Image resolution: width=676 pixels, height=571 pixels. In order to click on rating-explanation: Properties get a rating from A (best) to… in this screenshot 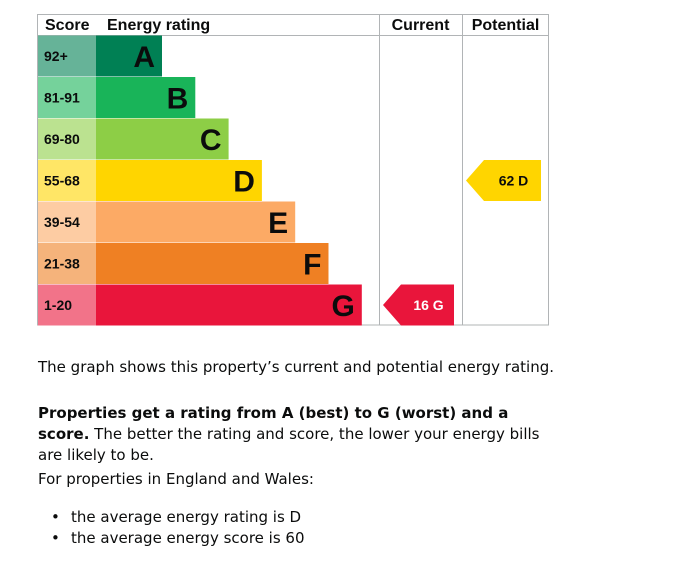, I will do `click(298, 434)`.